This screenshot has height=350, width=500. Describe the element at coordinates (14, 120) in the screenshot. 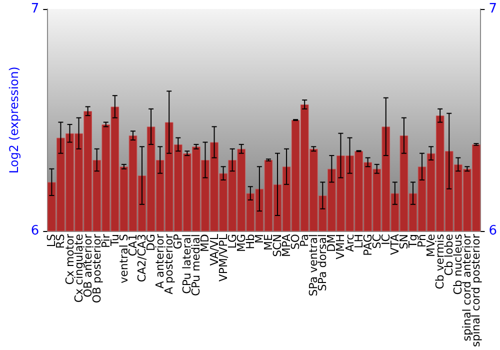

I see `y-axis-title: Log2 (expression)` at that location.